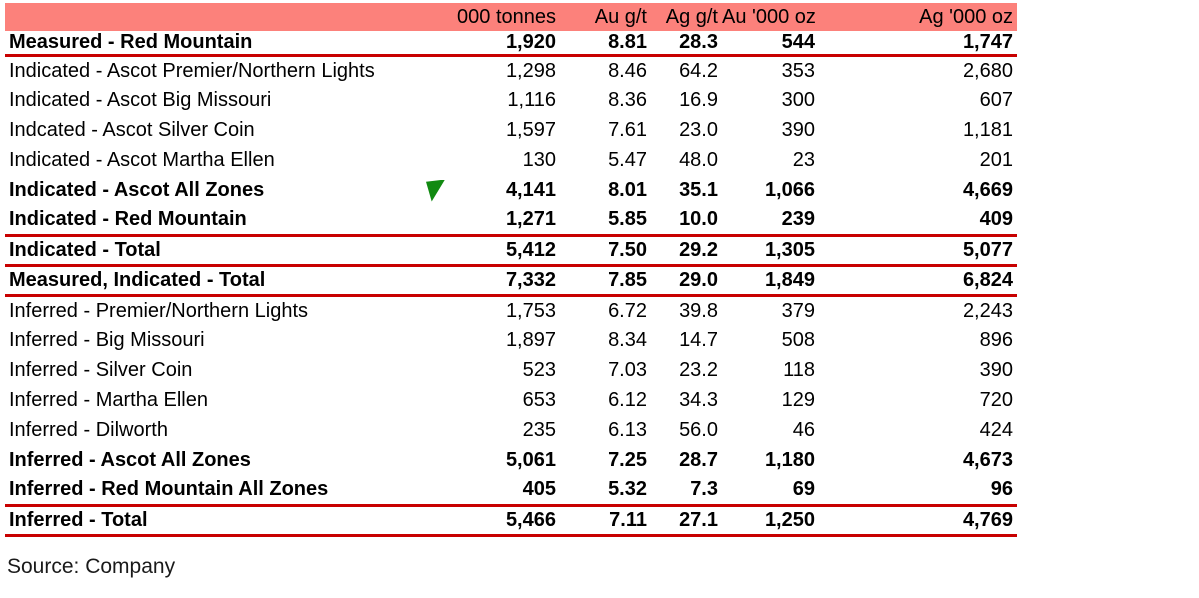  Describe the element at coordinates (698, 340) in the screenshot. I see `cell-value: 14.7` at that location.